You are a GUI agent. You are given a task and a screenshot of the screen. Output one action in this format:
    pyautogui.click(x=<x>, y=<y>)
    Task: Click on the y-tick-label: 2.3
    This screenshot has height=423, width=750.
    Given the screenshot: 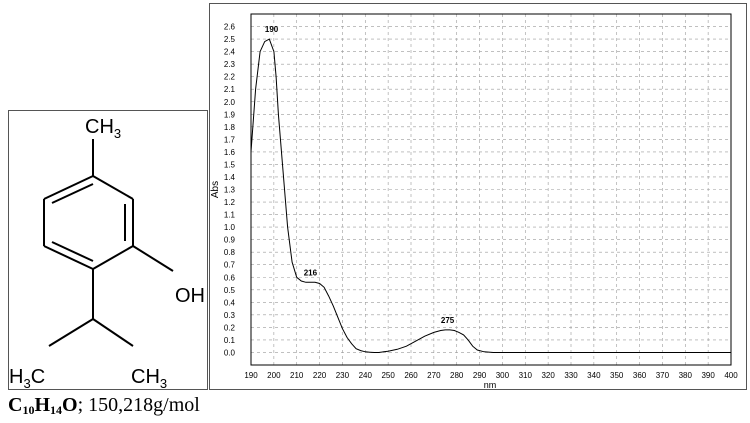 What is the action you would take?
    pyautogui.click(x=230, y=64)
    